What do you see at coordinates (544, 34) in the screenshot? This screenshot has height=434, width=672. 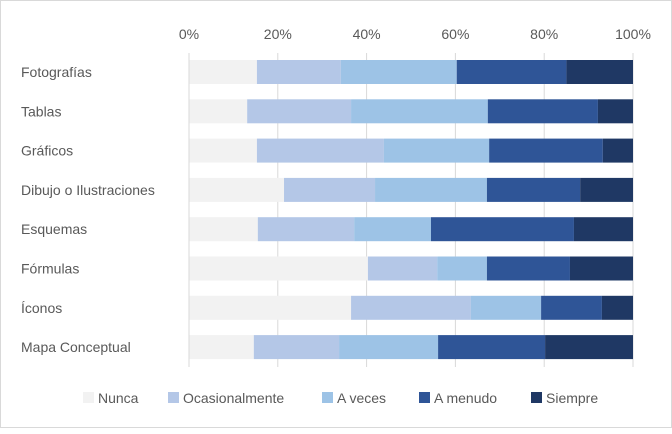 I see `x-tick-label: 80%` at bounding box center [544, 34].